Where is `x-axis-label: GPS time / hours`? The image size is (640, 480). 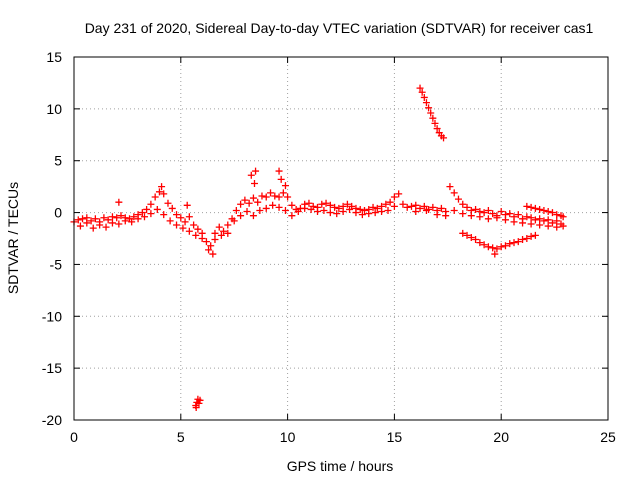 x-axis-label: GPS time / hours is located at coordinates (340, 466).